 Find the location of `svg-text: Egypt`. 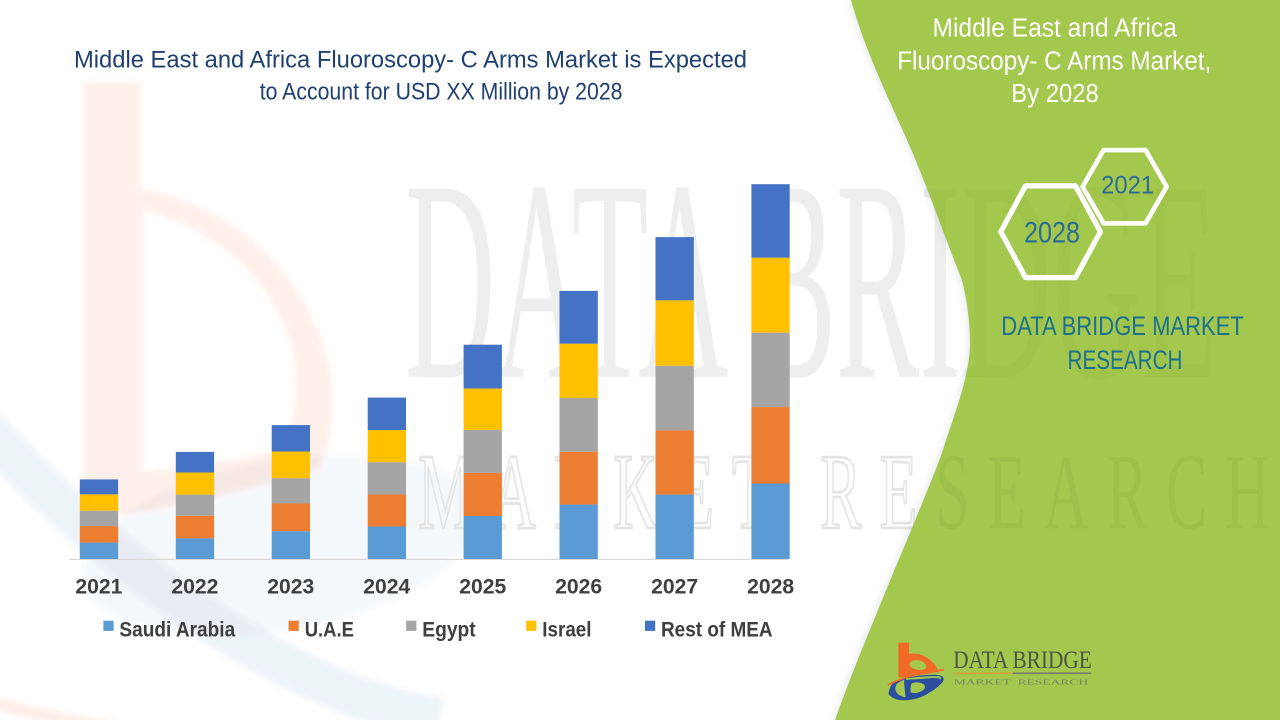

svg-text: Egypt is located at coordinates (448, 629).